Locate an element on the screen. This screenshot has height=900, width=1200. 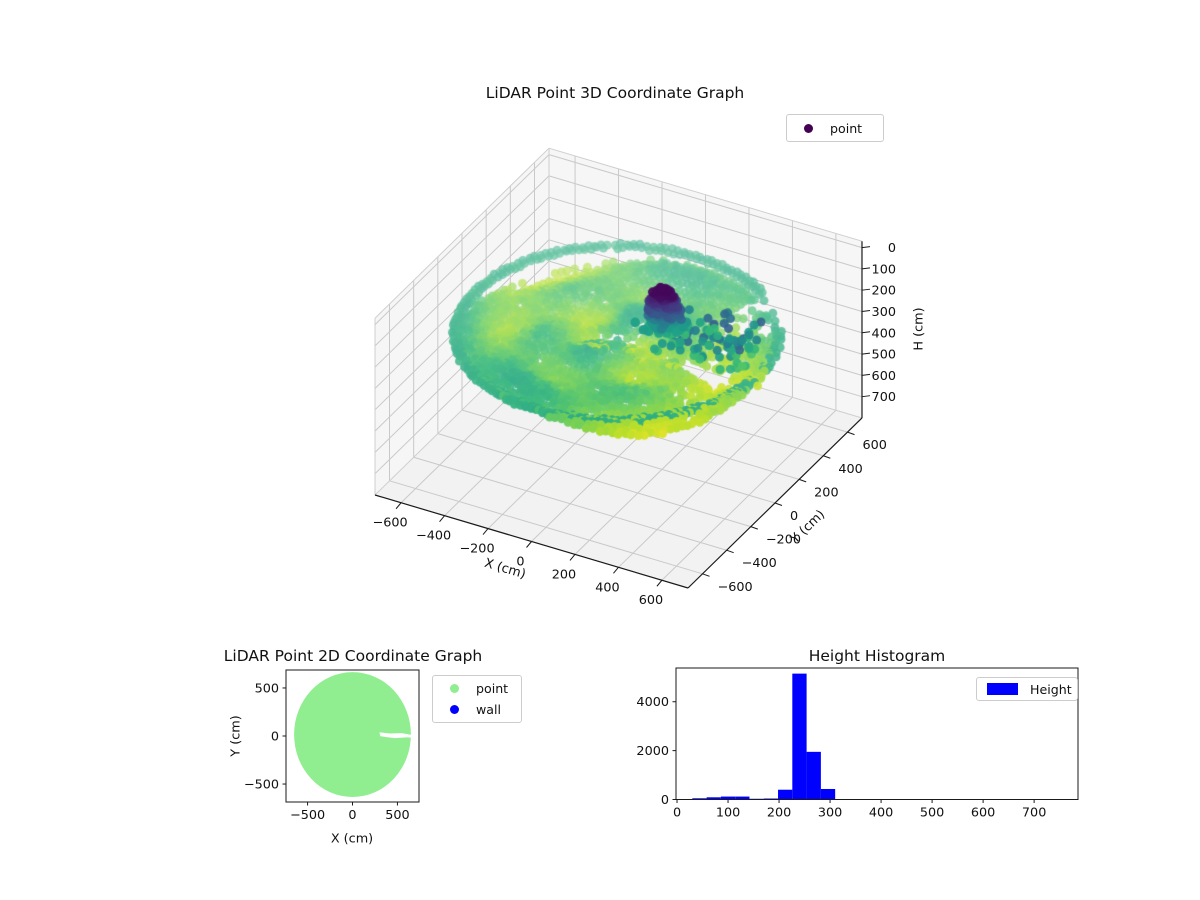
histogram-legend: Height is located at coordinates (1027, 689).